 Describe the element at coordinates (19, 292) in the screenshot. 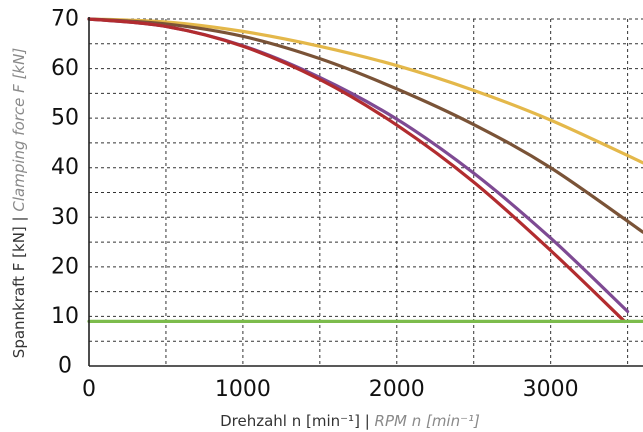

I see `y-axis-label-de: Spannkraft F [kN]` at that location.